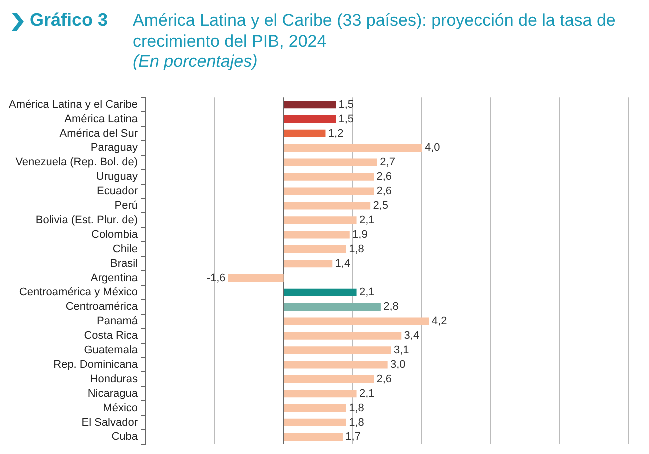 The image size is (649, 454). I want to click on y-tick-label: El Salvador, so click(110, 422).